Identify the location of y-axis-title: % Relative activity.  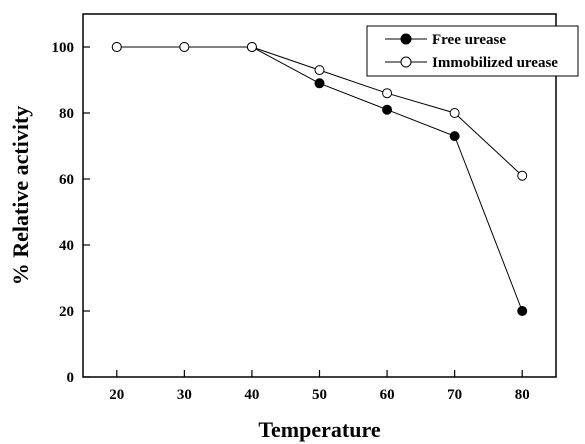
(20, 196).